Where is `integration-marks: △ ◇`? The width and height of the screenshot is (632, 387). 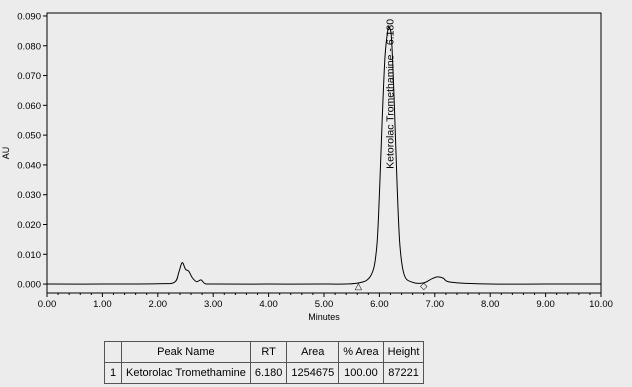
integration-marks: △ ◇ is located at coordinates (391, 286).